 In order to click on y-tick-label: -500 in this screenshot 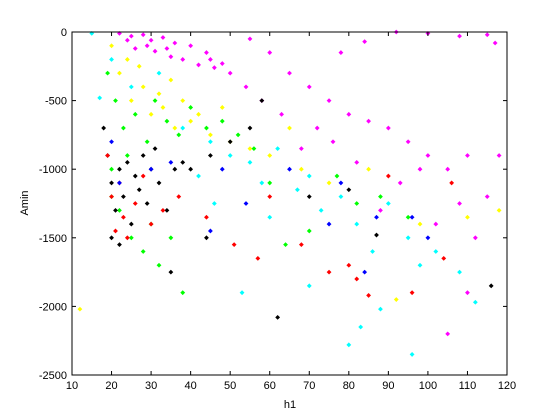, I will do `click(56, 102)`.